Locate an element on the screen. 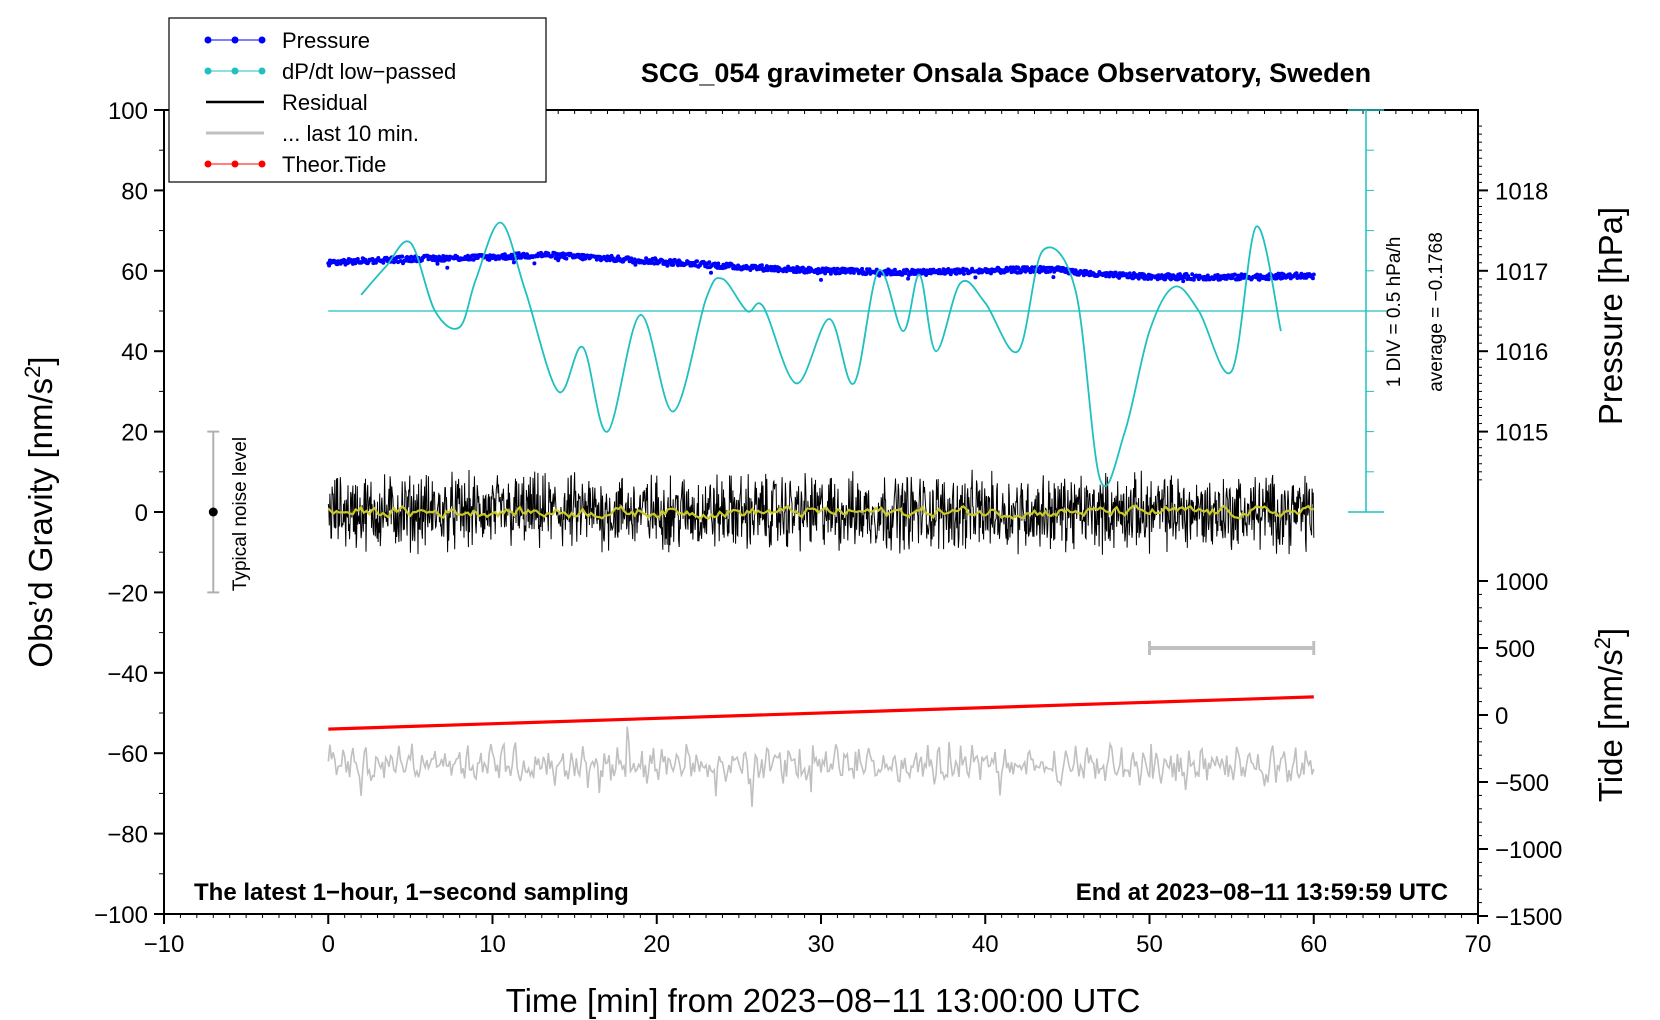 Image resolution: width=1660 pixels, height=1020 pixels. y-tick-label: −20 is located at coordinates (127, 593).